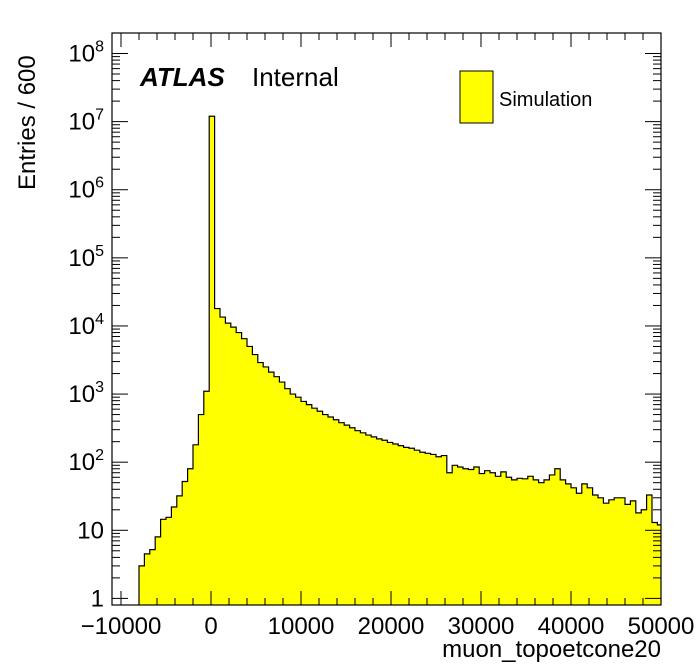 Image resolution: width=696 pixels, height=672 pixels. I want to click on atlas-label: ATLAS, so click(182, 77).